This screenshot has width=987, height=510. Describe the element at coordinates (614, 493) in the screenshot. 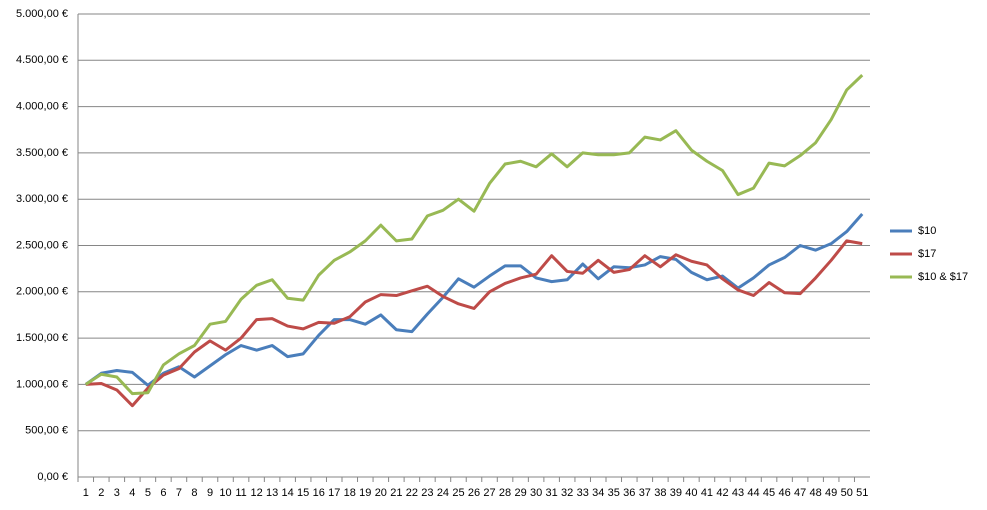

I see `x-tick-label: 35` at that location.